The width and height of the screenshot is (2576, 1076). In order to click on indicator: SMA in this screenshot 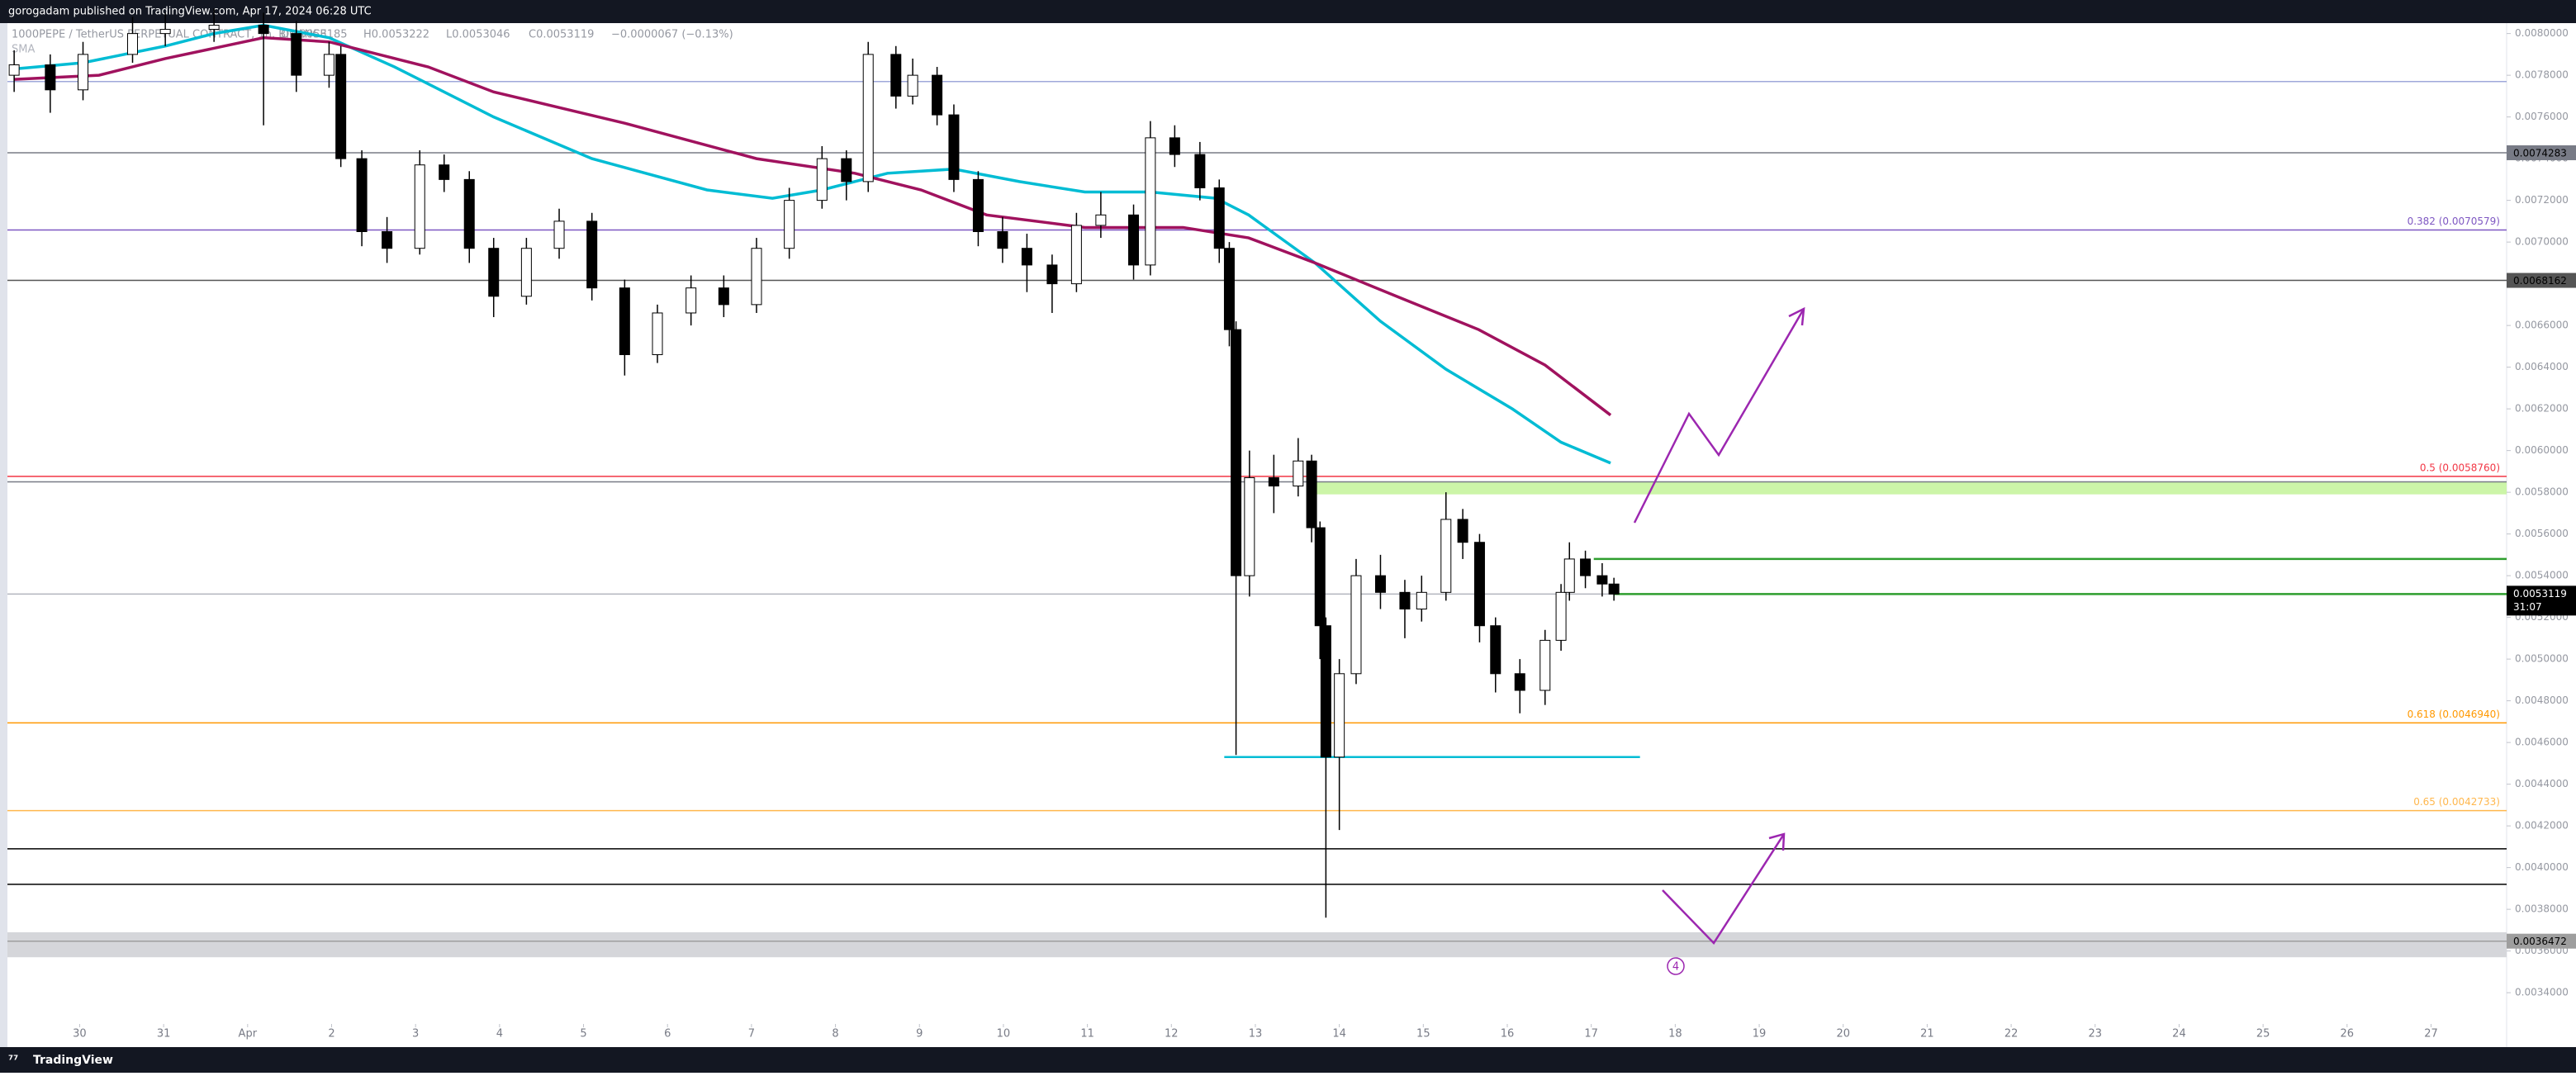, I will do `click(23, 50)`.